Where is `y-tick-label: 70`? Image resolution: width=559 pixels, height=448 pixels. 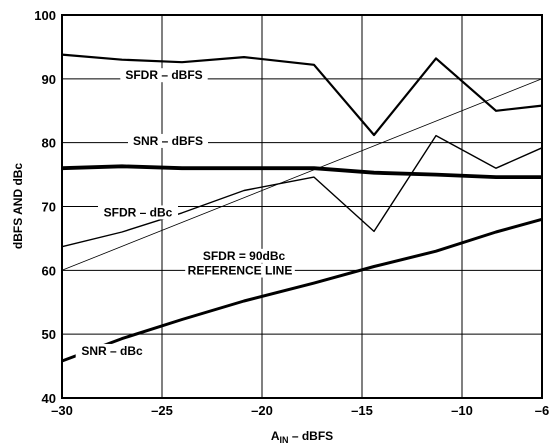 y-tick-label: 70 is located at coordinates (49, 207).